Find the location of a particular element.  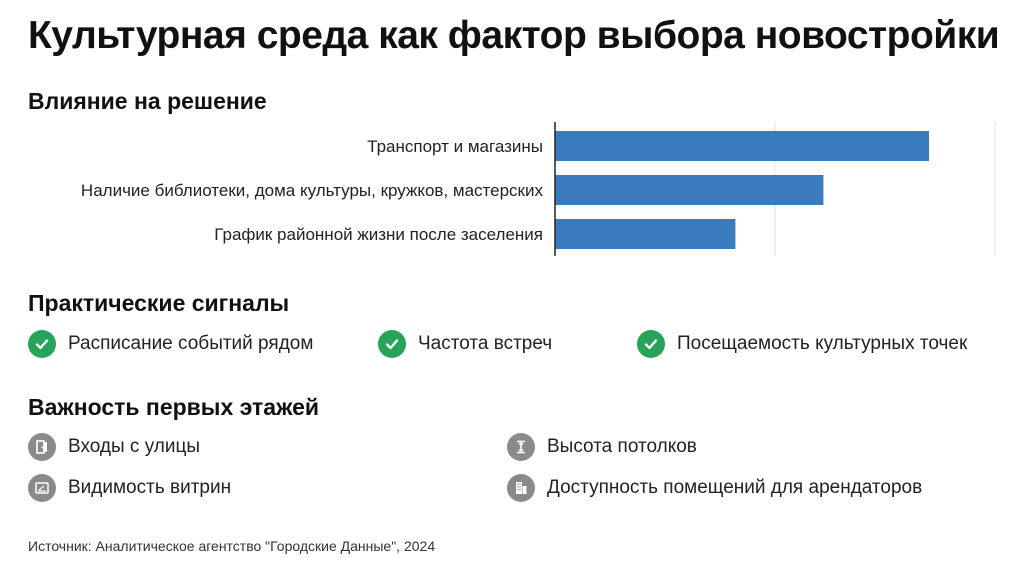

floor-item-storefronts: Видимость витрин is located at coordinates (129, 488).